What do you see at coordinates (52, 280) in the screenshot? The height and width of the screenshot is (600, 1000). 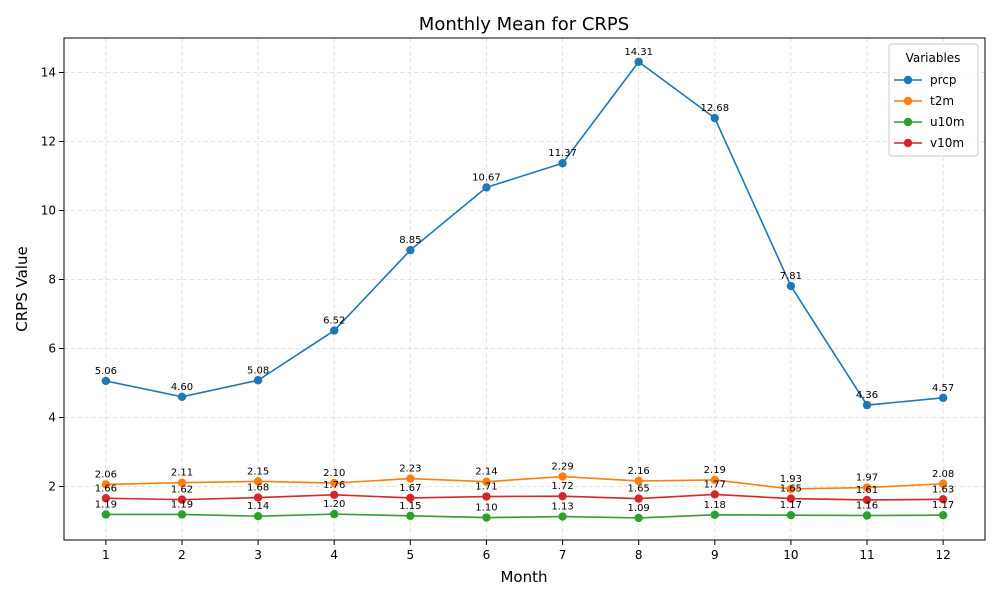 I see `y-tick-label: 8` at bounding box center [52, 280].